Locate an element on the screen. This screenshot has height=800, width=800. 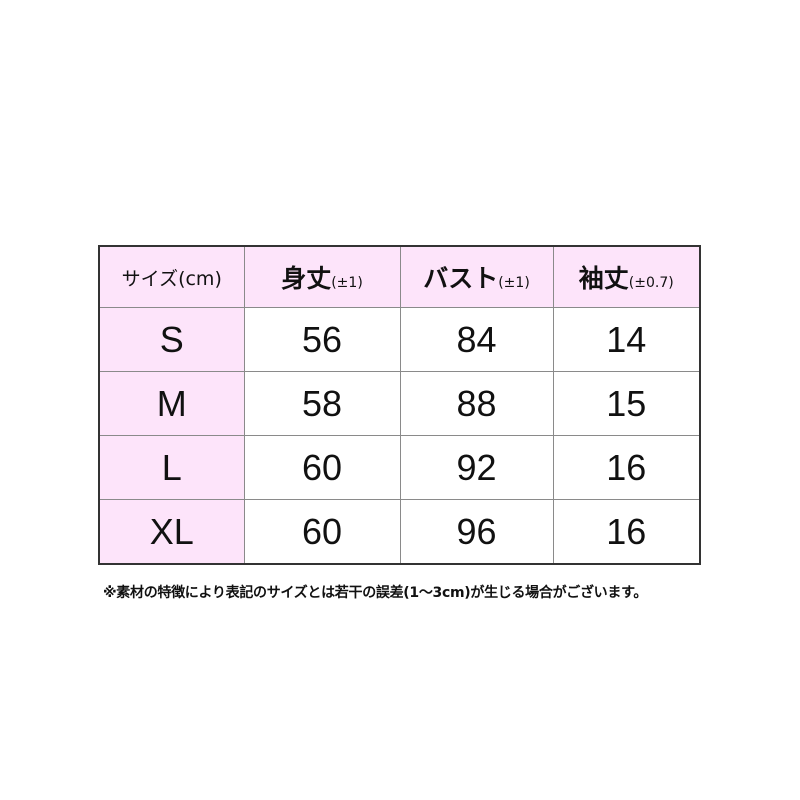
size-cell: XL is located at coordinates (171, 532).